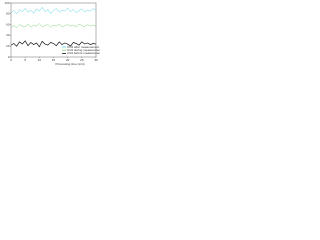 Image resolution: width=320 pixels, height=240 pixels. Describe the element at coordinates (8, 14) in the screenshot. I see `y-tick-label: 80` at that location.